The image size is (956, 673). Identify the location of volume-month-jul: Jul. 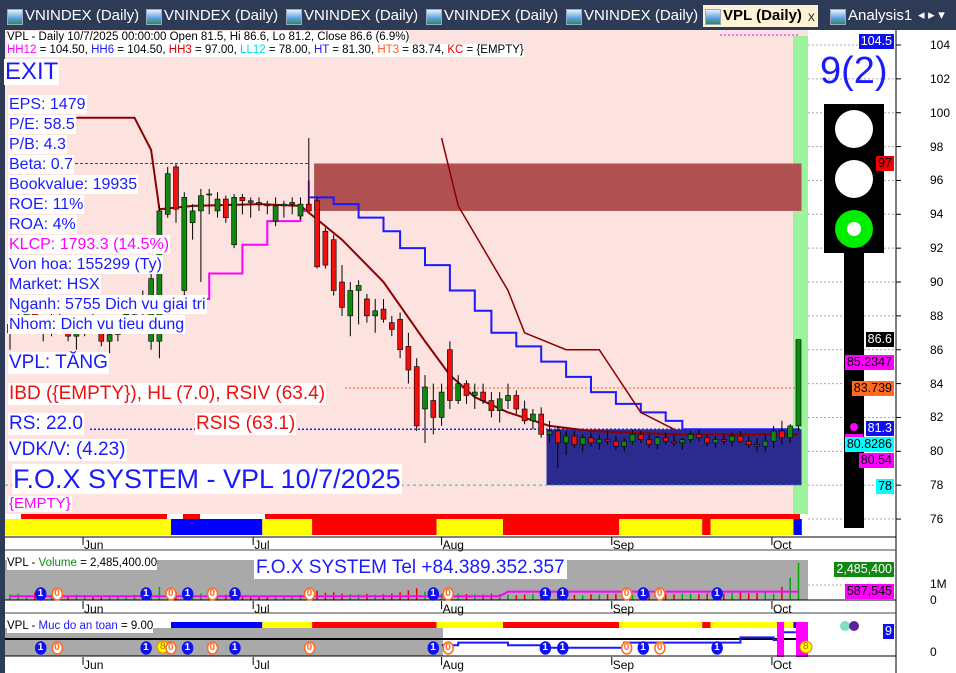
(262, 609).